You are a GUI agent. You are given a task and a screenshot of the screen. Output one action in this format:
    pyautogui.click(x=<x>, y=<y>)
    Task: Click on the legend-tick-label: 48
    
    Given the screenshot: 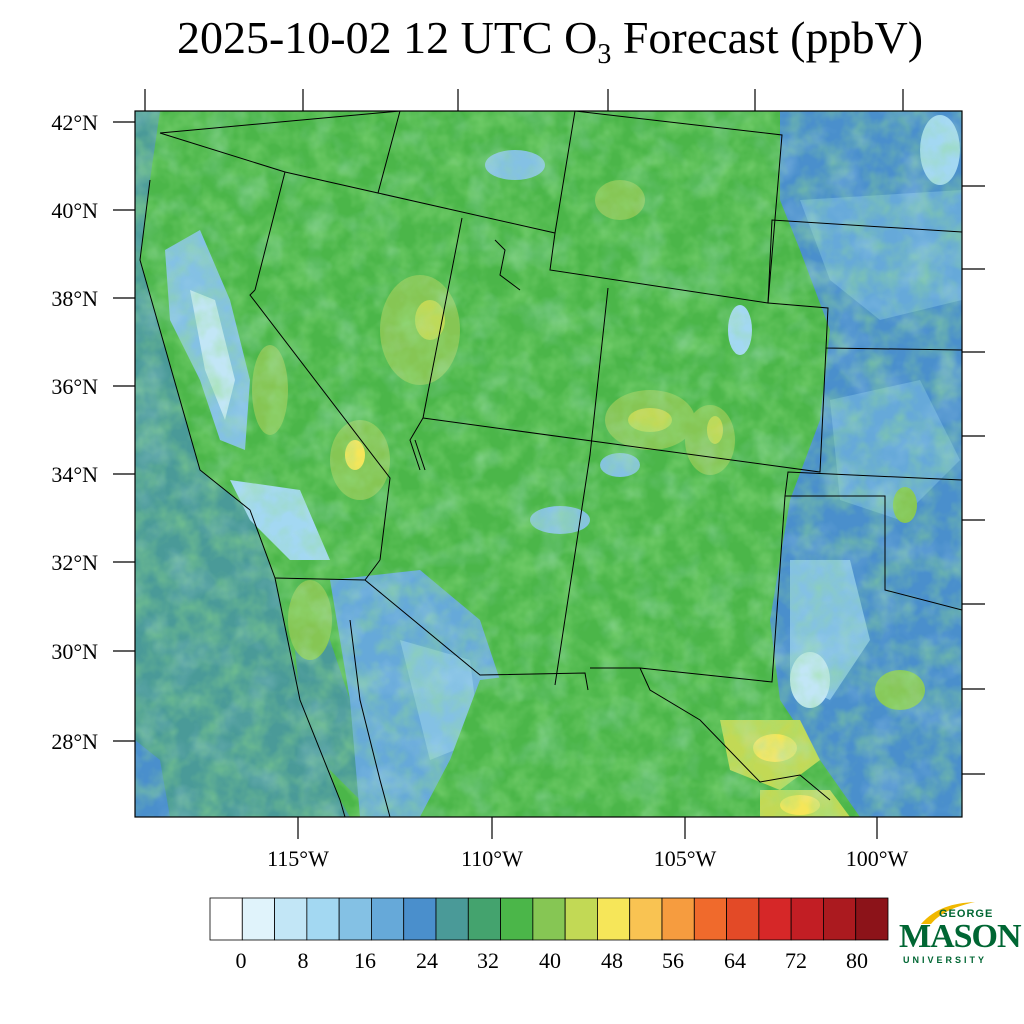 What is the action you would take?
    pyautogui.click(x=612, y=960)
    